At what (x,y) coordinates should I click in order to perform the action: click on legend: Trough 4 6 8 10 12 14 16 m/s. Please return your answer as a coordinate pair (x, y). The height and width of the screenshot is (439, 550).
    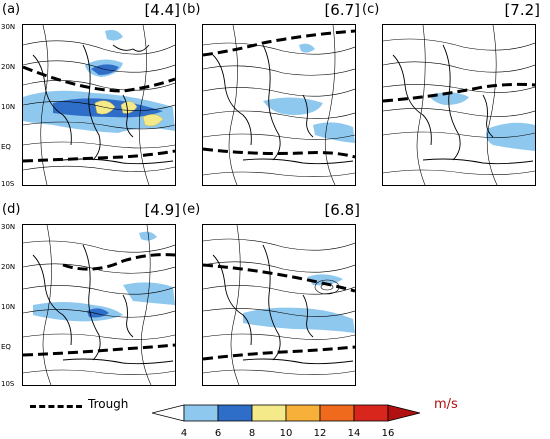
    Looking at the image, I should click on (275, 415).